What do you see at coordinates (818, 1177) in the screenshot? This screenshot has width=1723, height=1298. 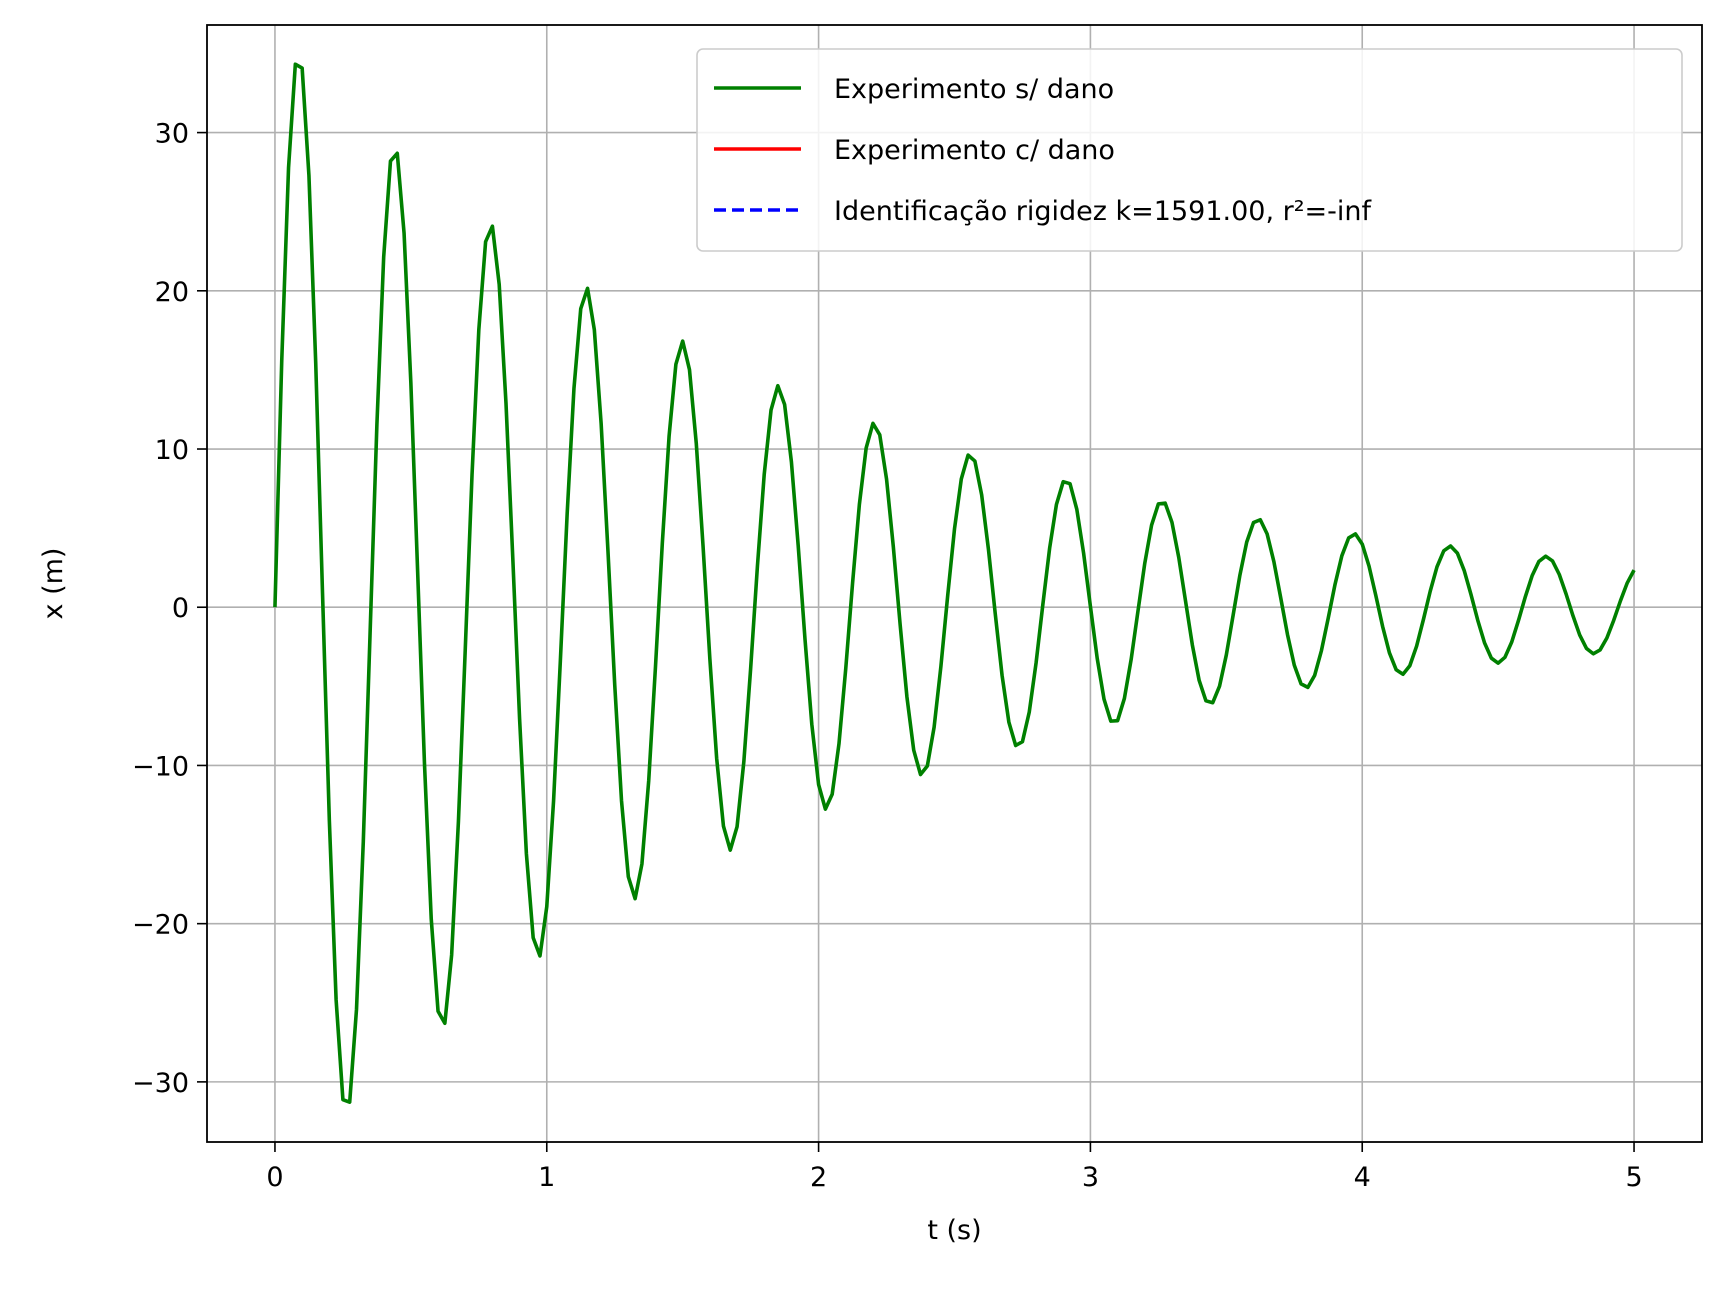 I see `x-tick-label: 2` at bounding box center [818, 1177].